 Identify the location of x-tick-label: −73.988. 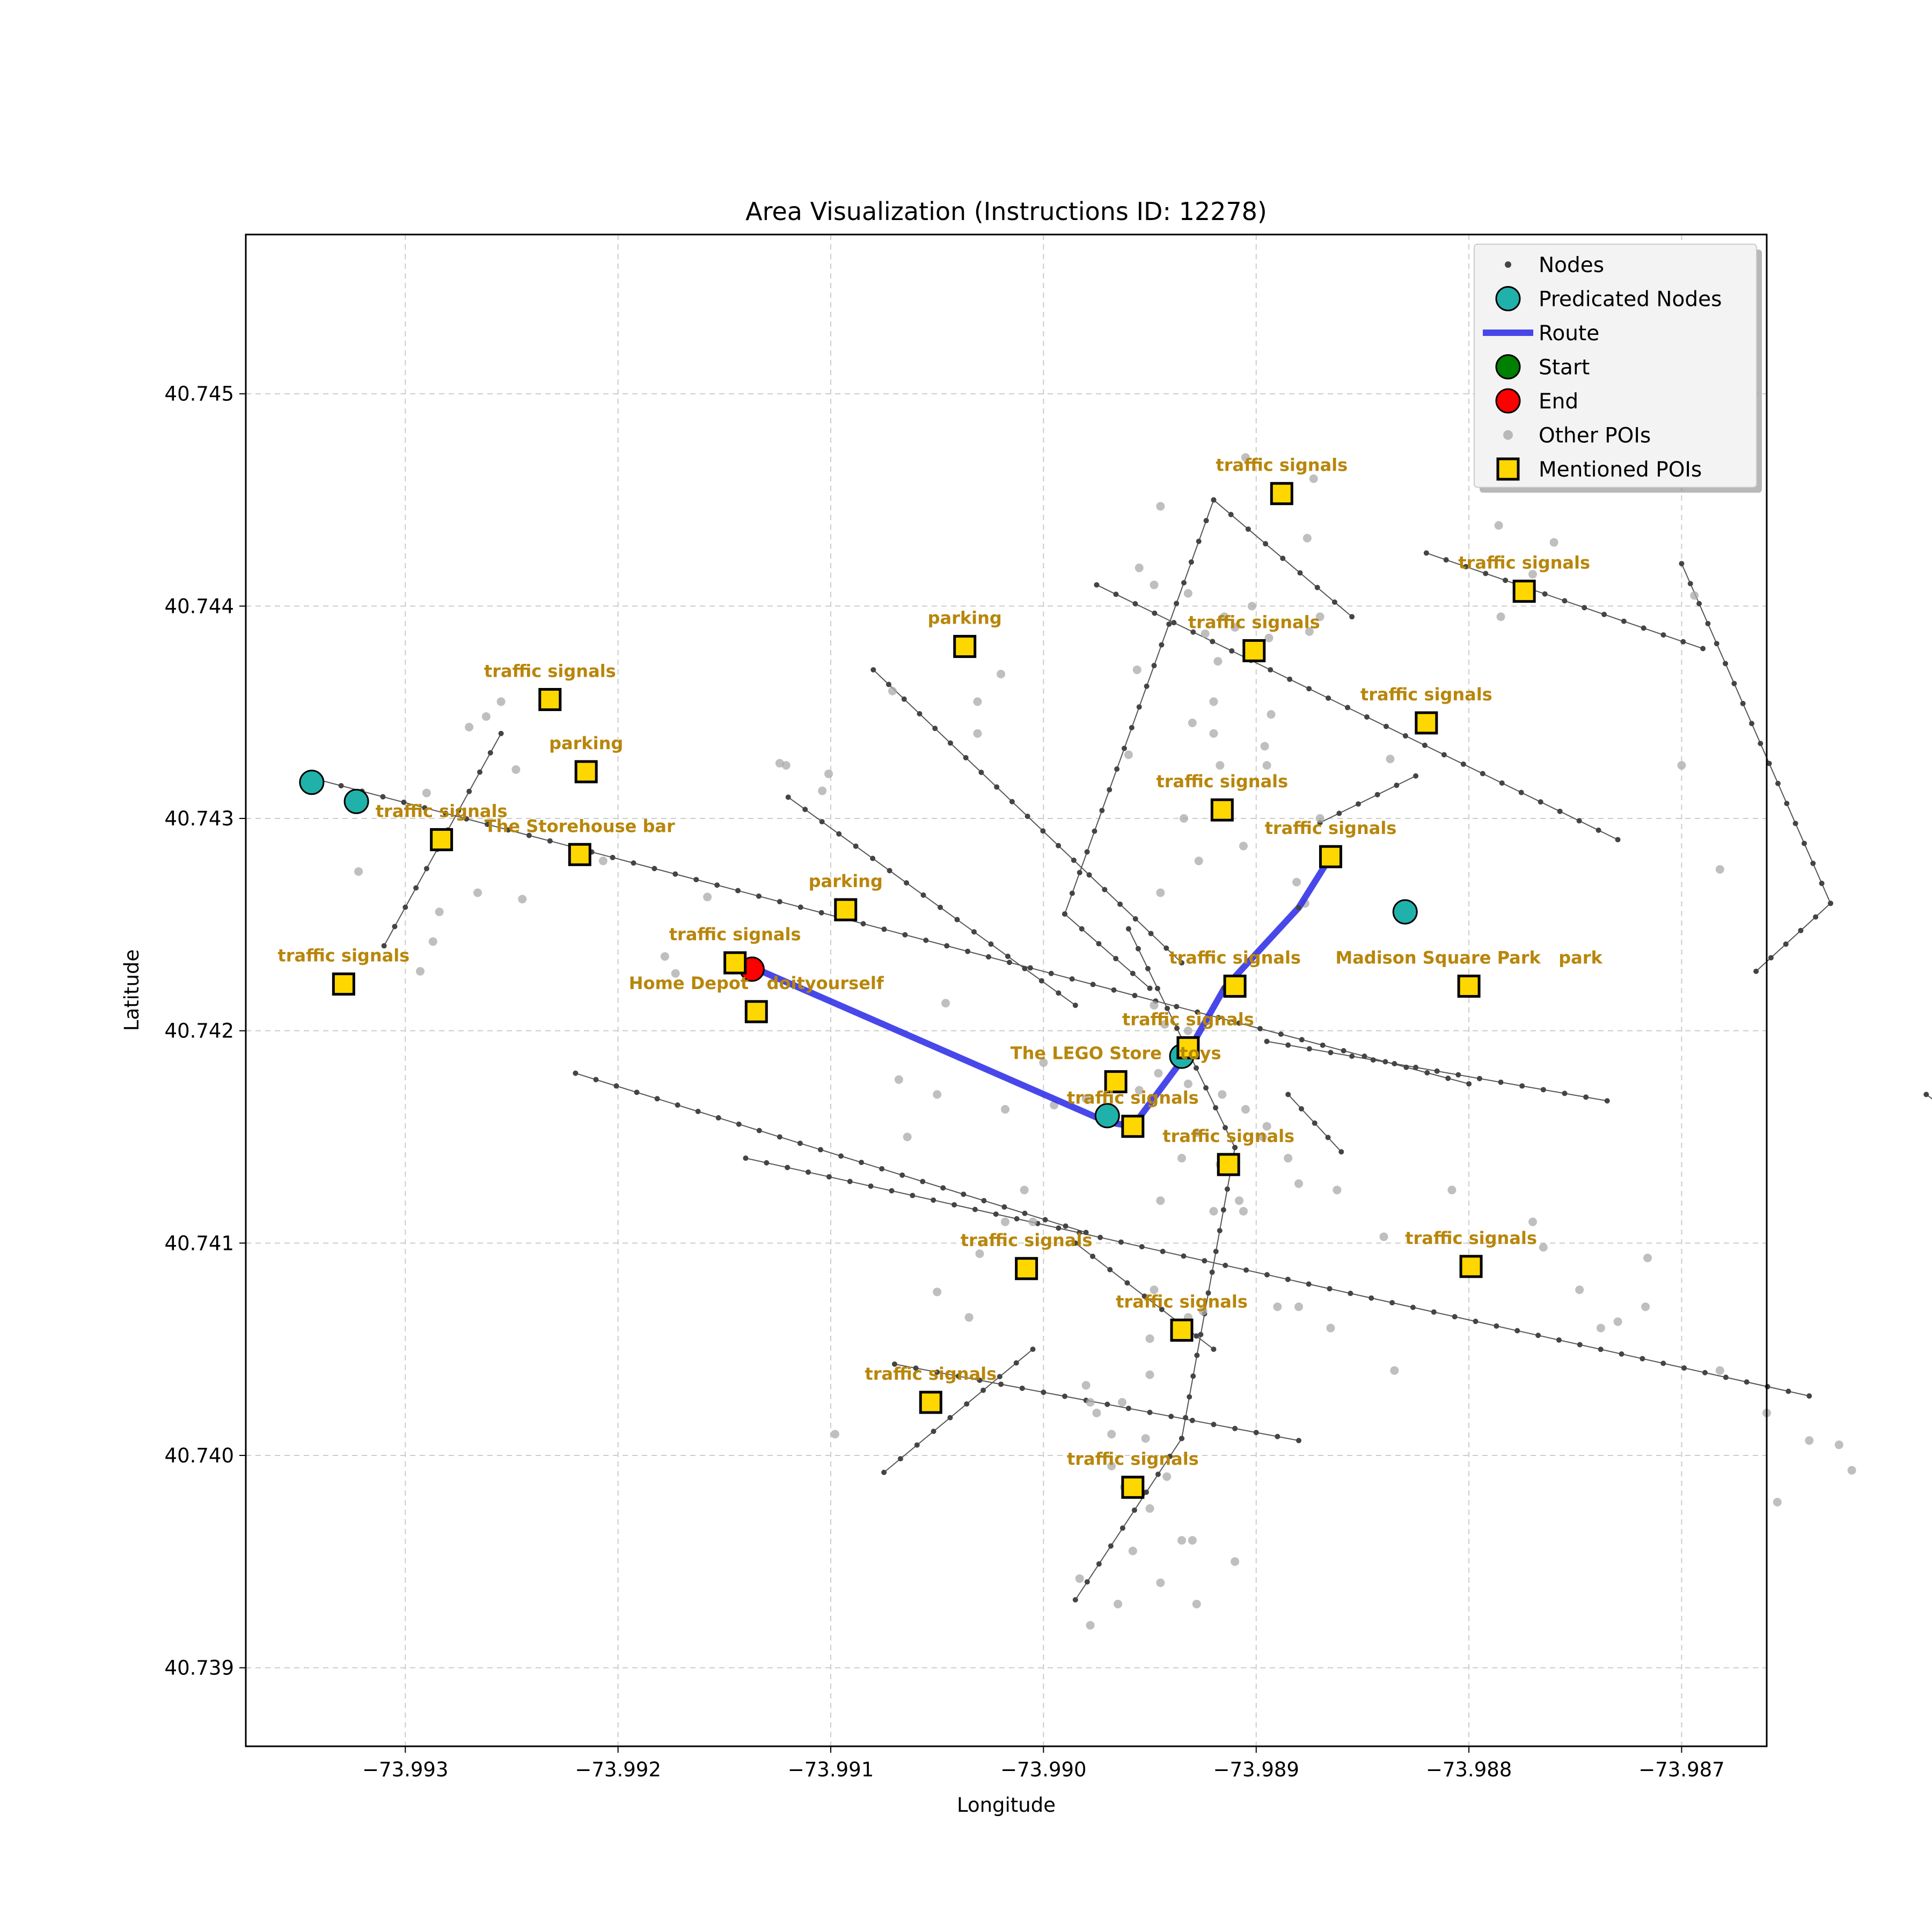
(1469, 1769).